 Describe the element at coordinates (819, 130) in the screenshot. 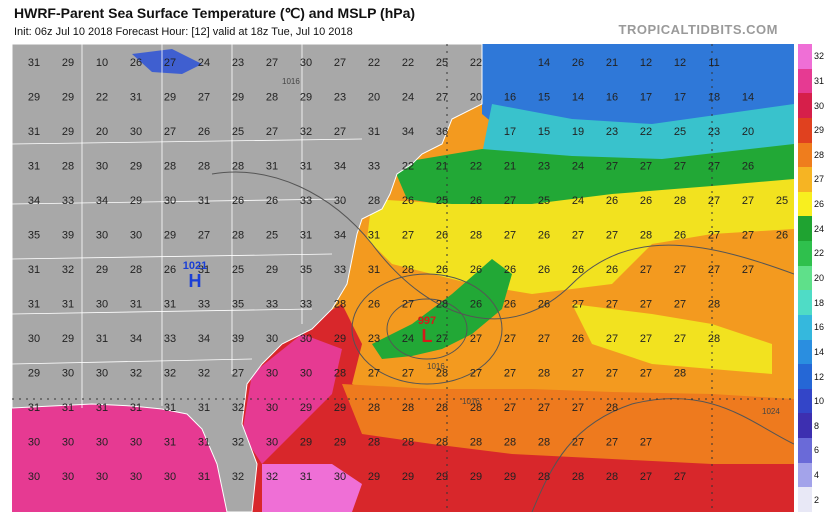

I see `colorbar-tick-label: 29` at that location.